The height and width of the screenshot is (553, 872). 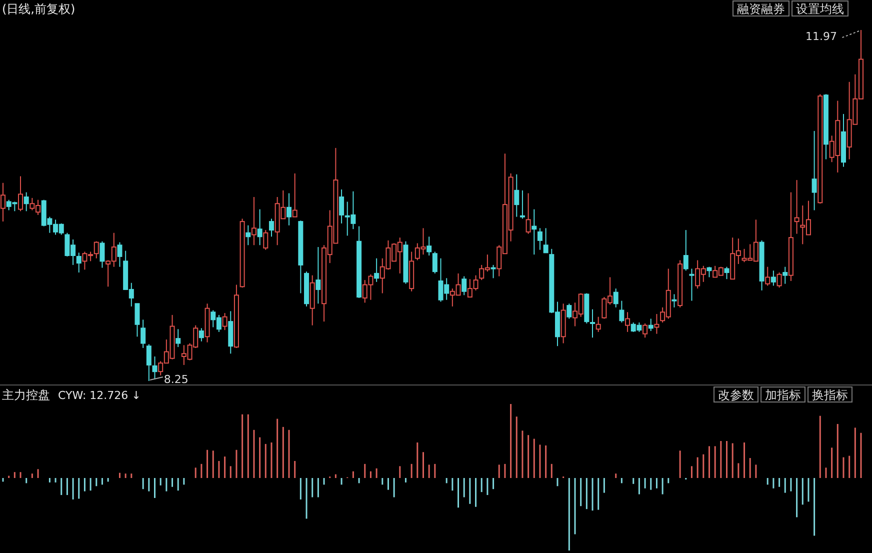 I want to click on annotation: 11.97, so click(x=821, y=36).